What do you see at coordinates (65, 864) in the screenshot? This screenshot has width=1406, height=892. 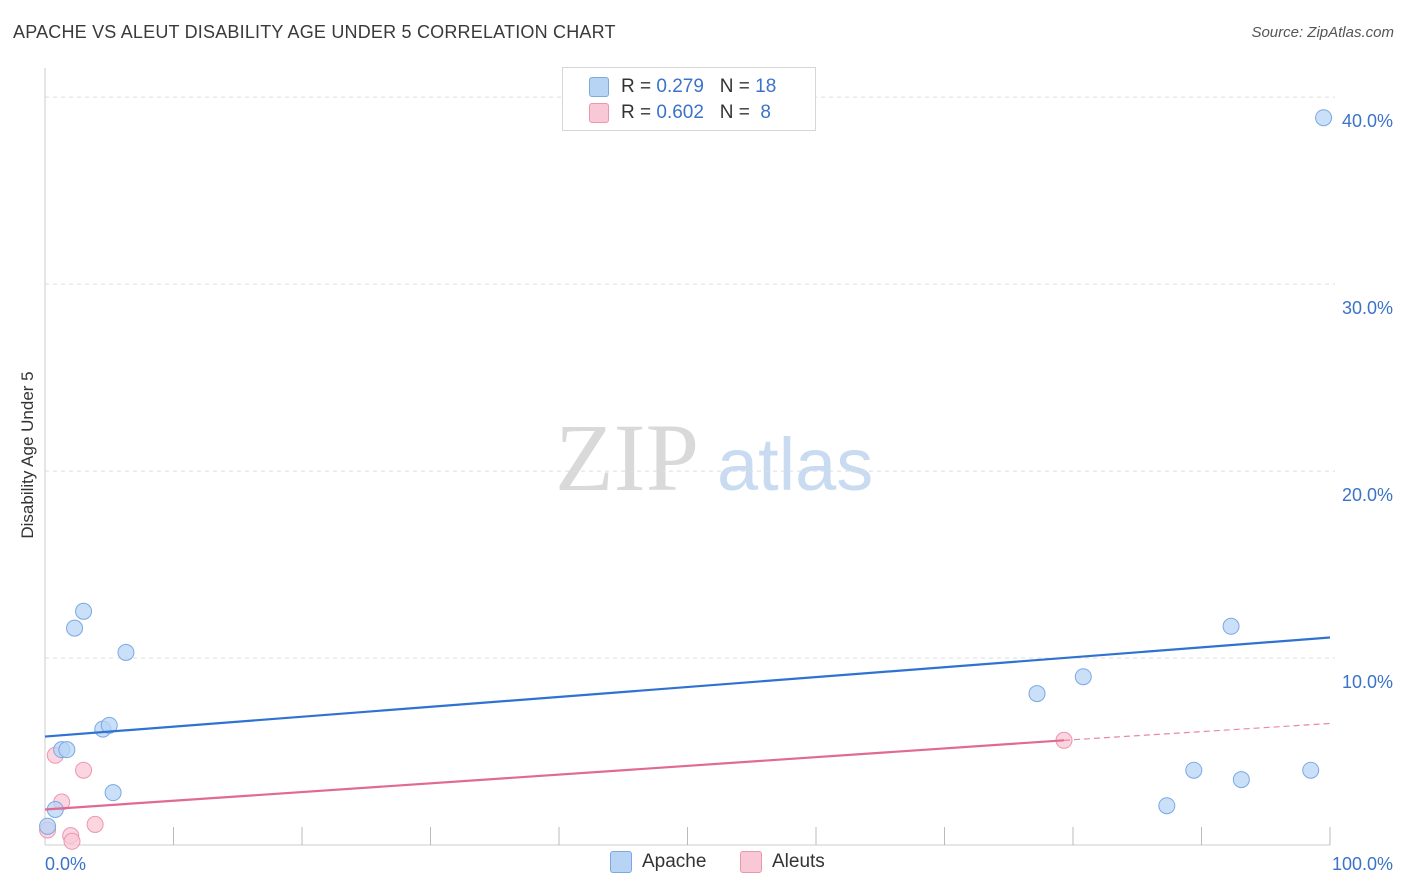 I see `x-tick-label-min: 0.0%` at bounding box center [65, 864].